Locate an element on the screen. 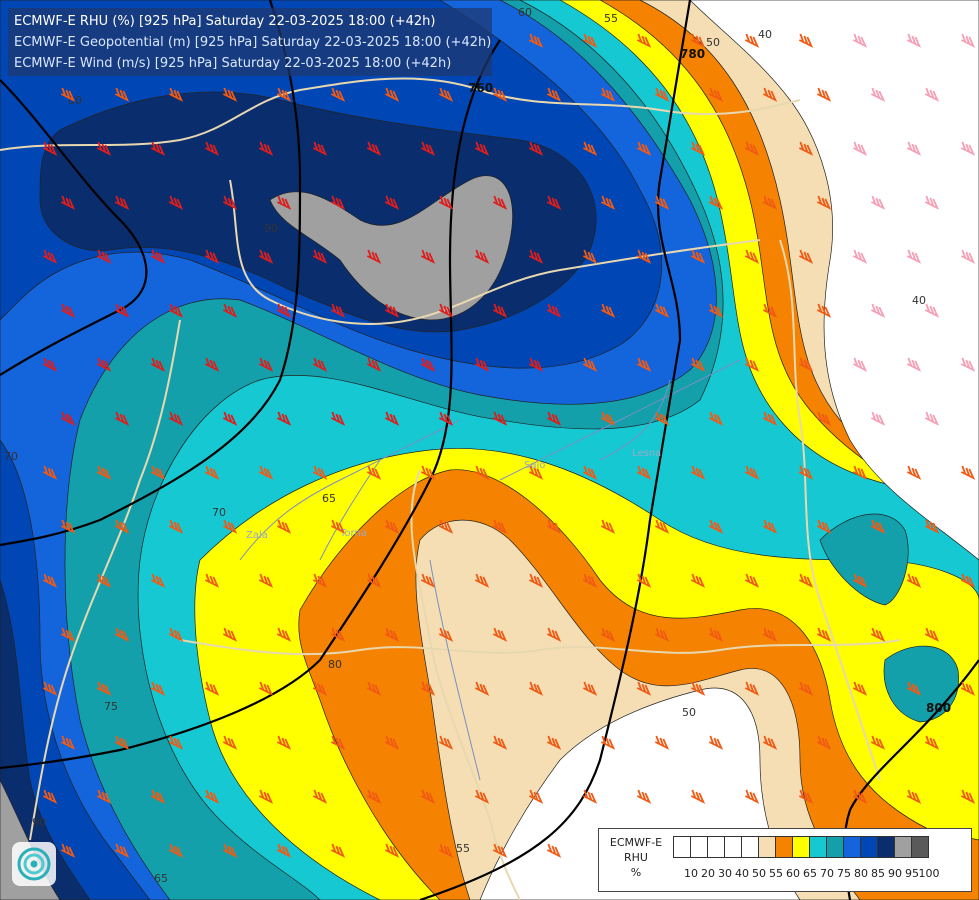 Image resolution: width=979 pixels, height=900 pixels. rhu-label: 70 is located at coordinates (219, 512).